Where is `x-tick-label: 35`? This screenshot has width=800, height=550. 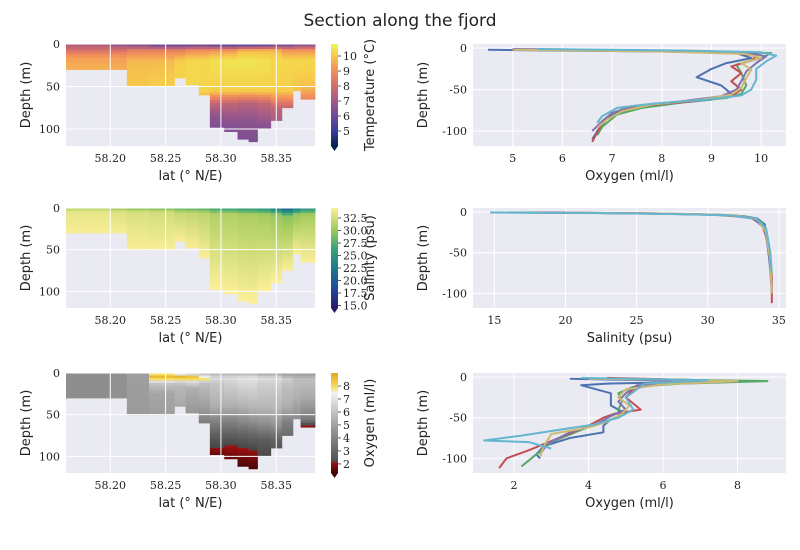 x-tick-label: 35 is located at coordinates (779, 320).